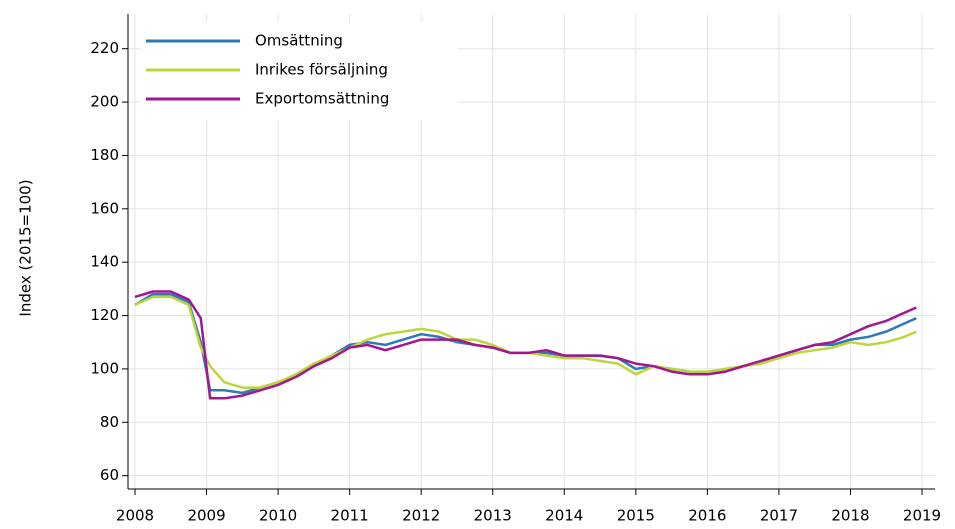 This screenshot has width=955, height=529. What do you see at coordinates (104, 368) in the screenshot?
I see `y-tick-label: 100` at bounding box center [104, 368].